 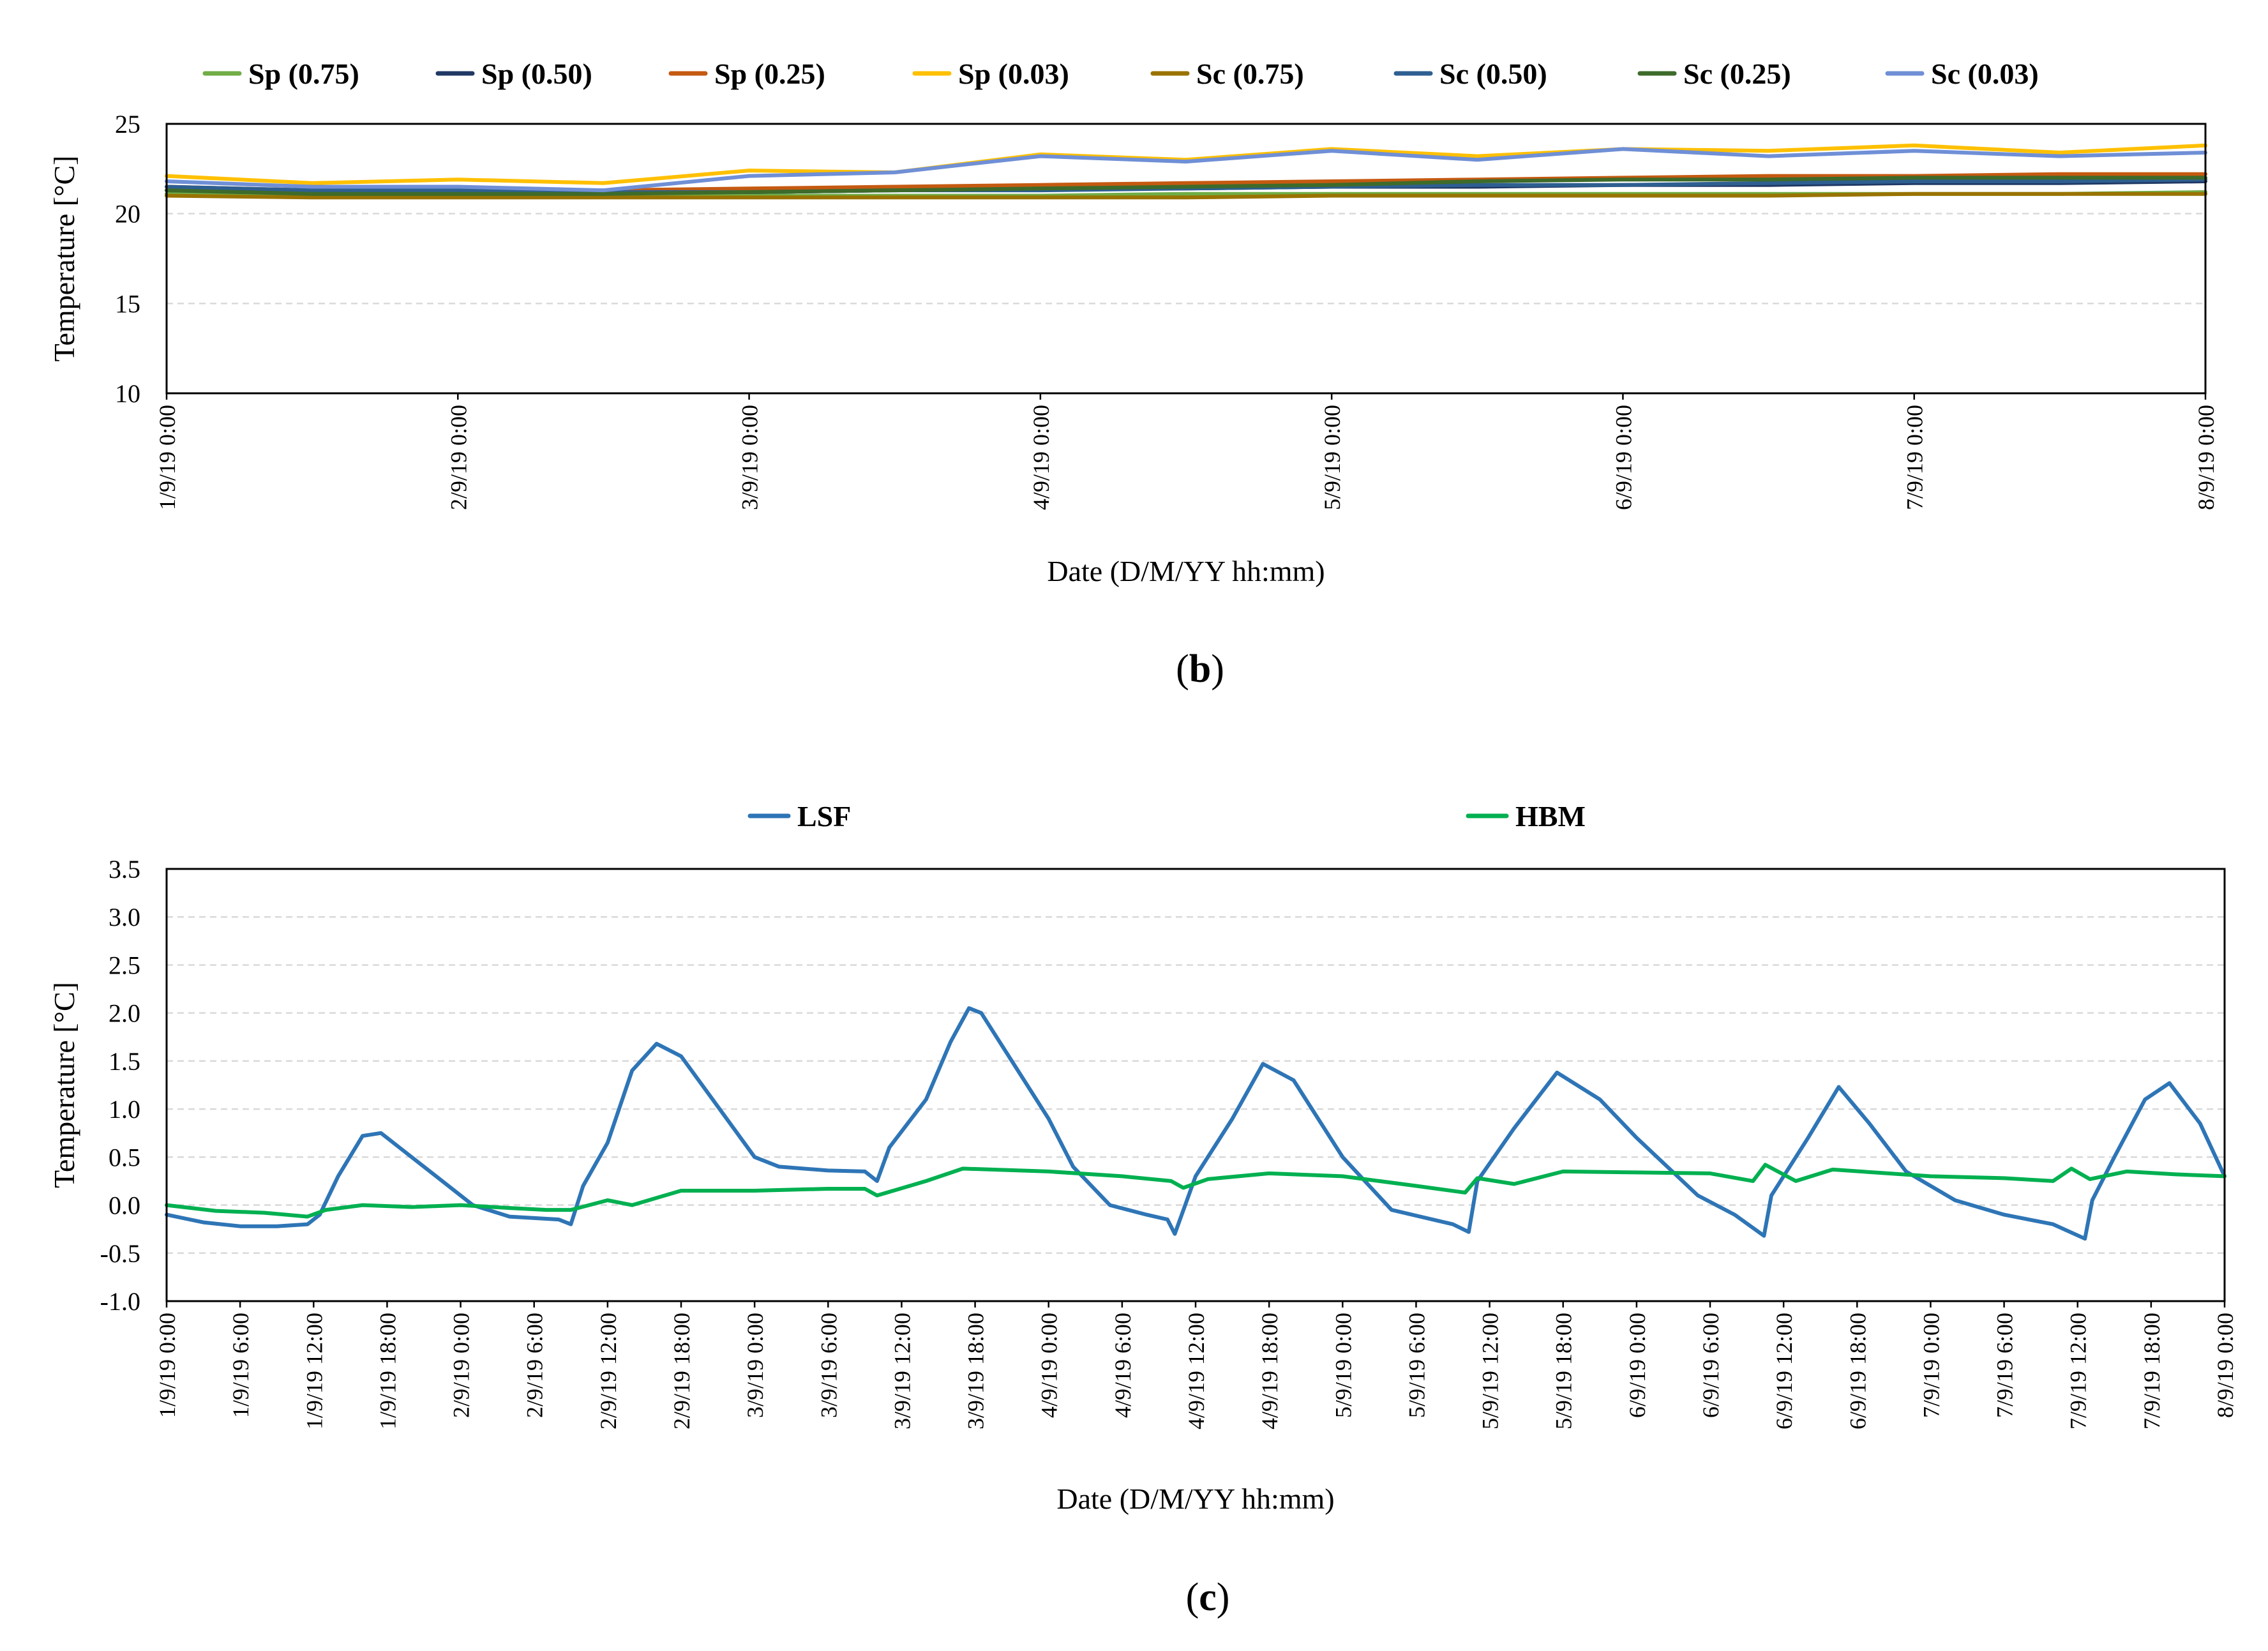 I want to click on plot-area-frame, so click(x=1186, y=259).